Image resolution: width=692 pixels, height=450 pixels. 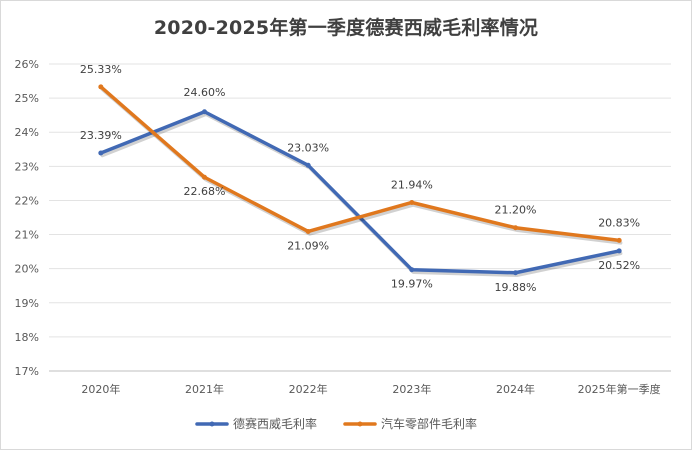 What do you see at coordinates (27, 98) in the screenshot?
I see `y-tick-label: 25%` at bounding box center [27, 98].